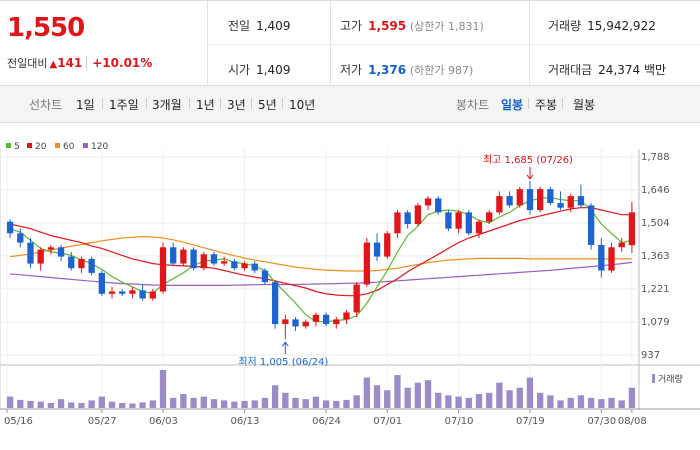 The image size is (700, 450). I want to click on price-box: 1,550 전일대비 ▲141 +10.01%, so click(104, 43).